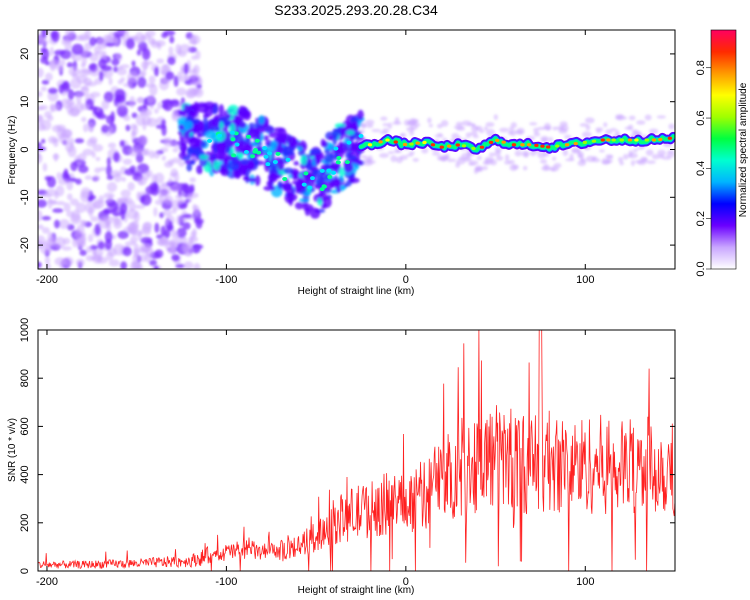 The width and height of the screenshot is (750, 600). Describe the element at coordinates (25, 330) in the screenshot. I see `y-tick-label: 1000` at that location.